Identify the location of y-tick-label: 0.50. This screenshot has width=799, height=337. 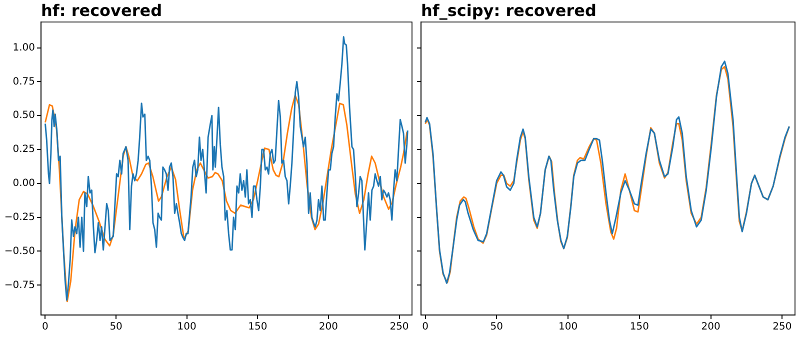
(23, 116).